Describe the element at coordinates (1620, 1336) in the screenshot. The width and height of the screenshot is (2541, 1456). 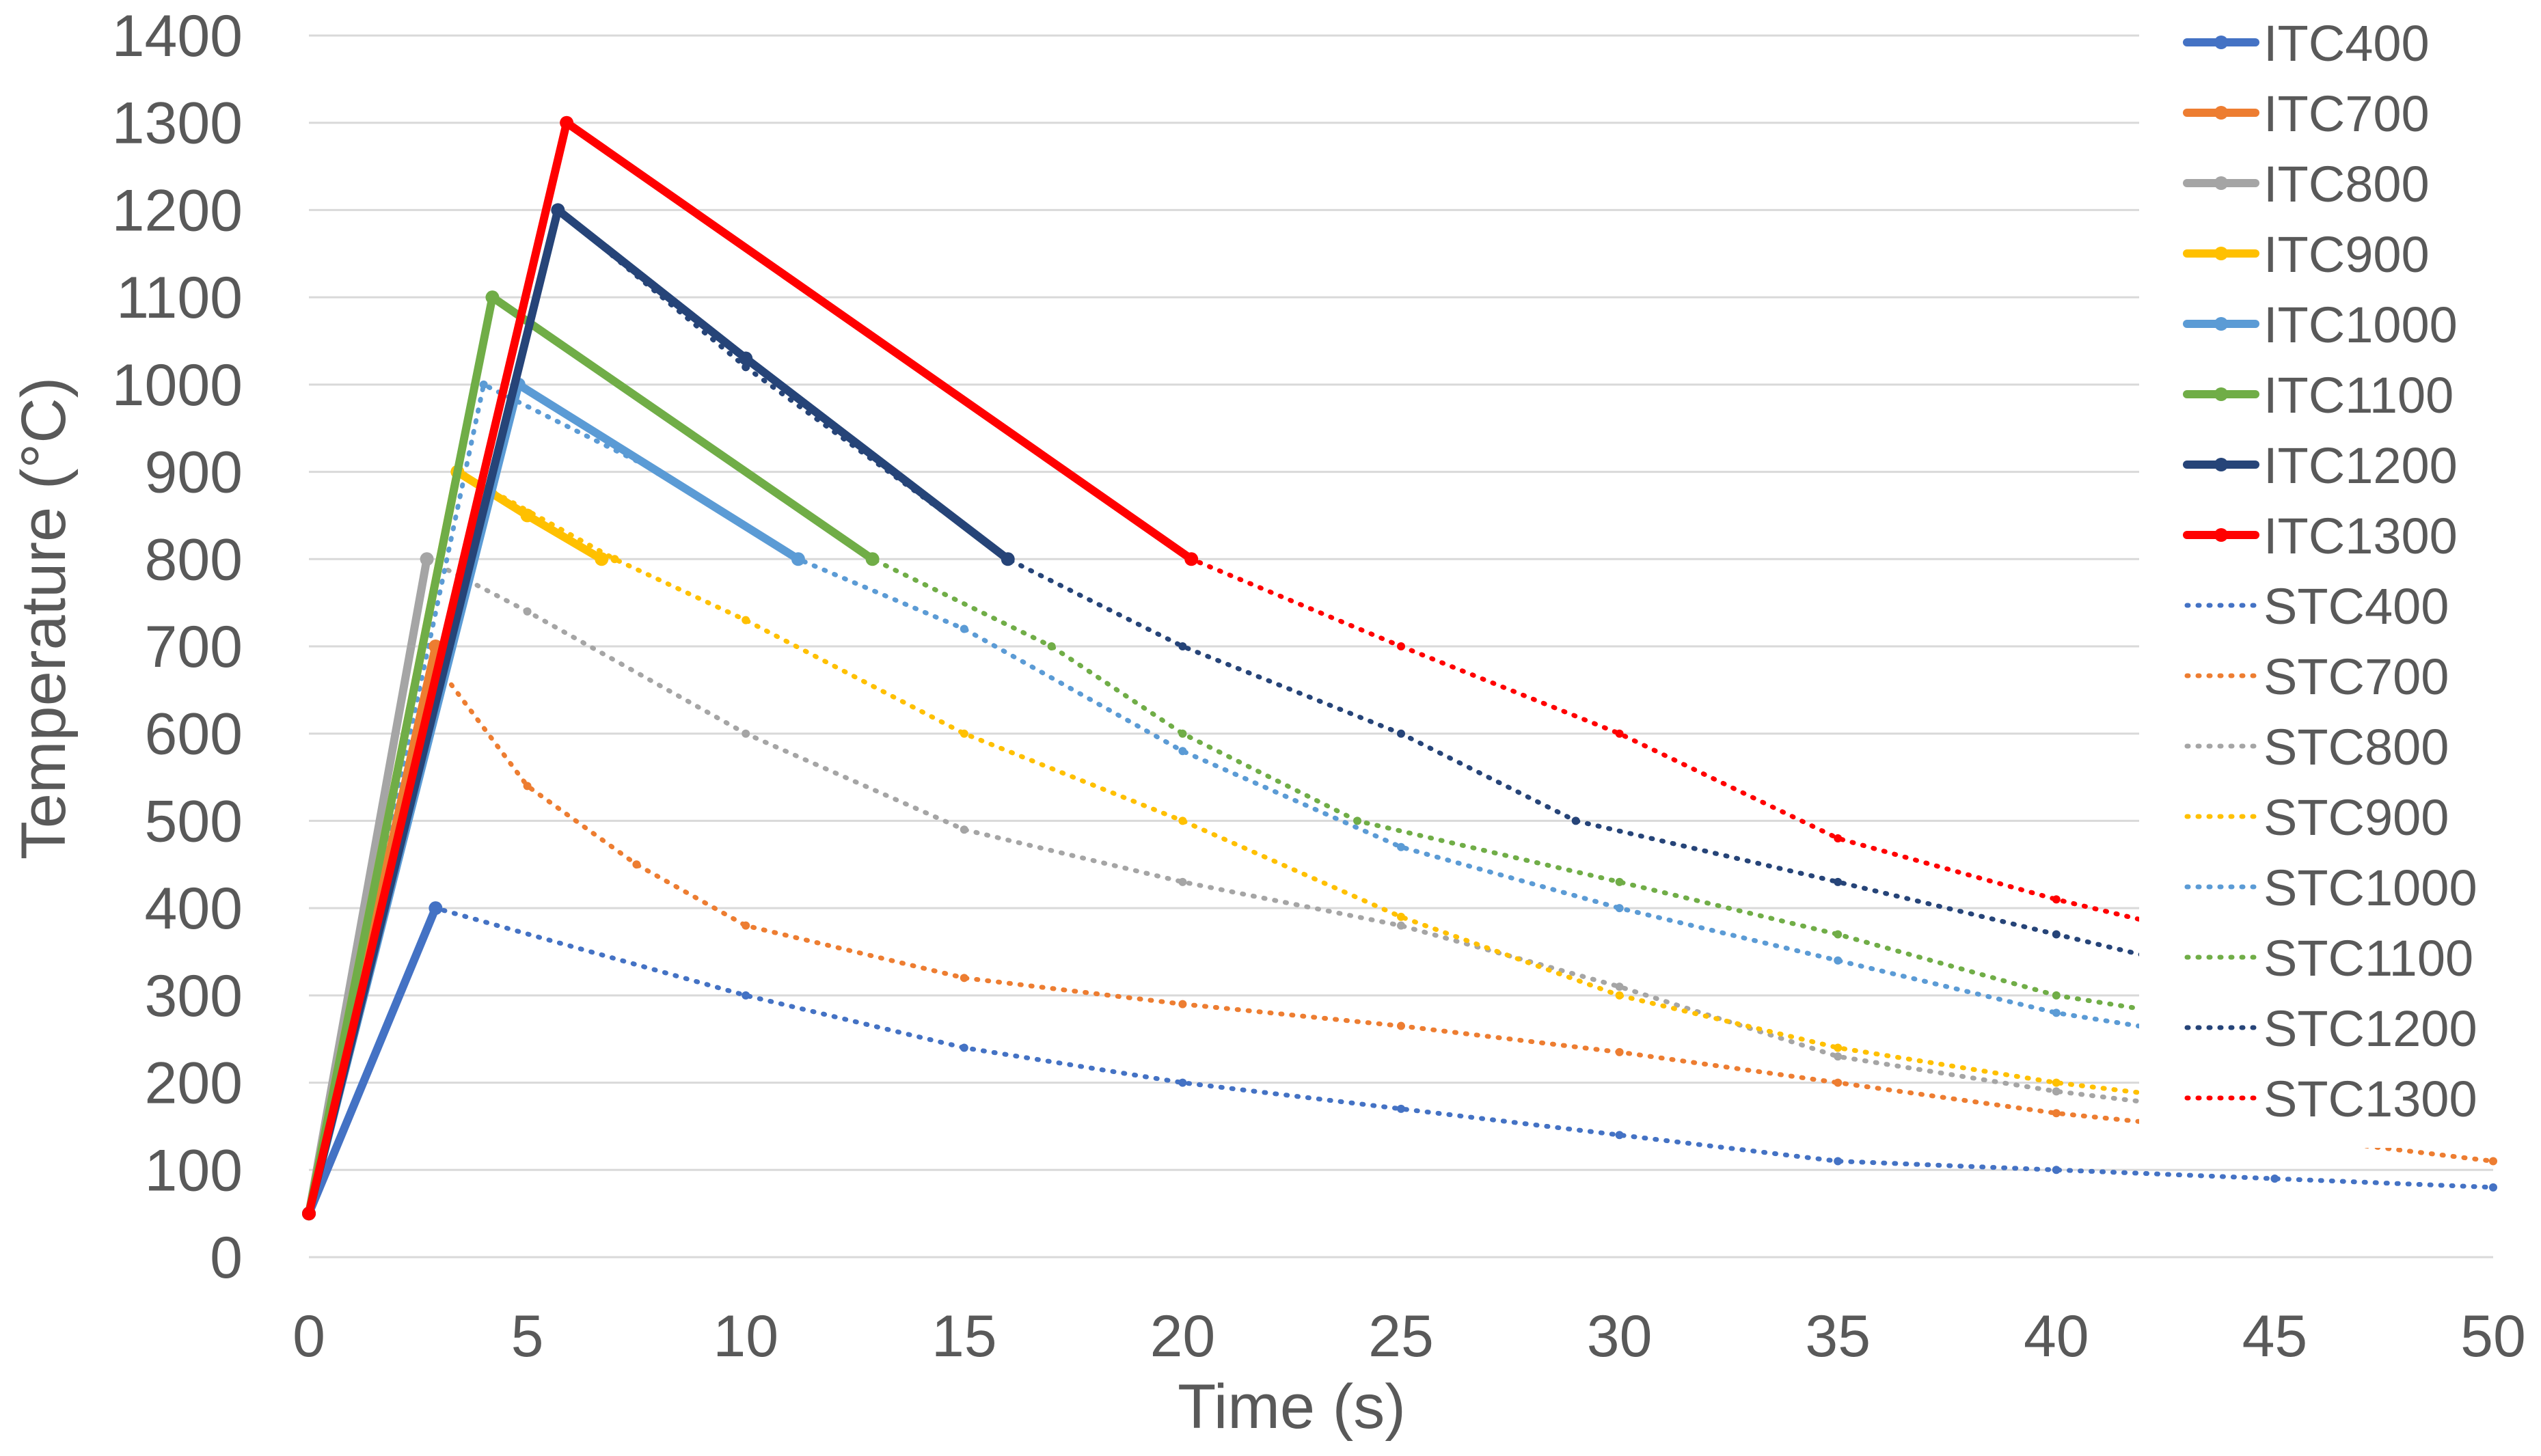
I see `x-tick-label: 30` at that location.